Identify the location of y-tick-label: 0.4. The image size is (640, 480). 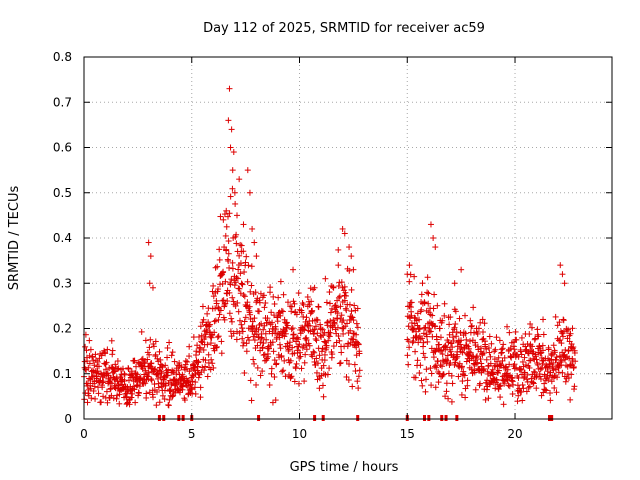
(62, 238).